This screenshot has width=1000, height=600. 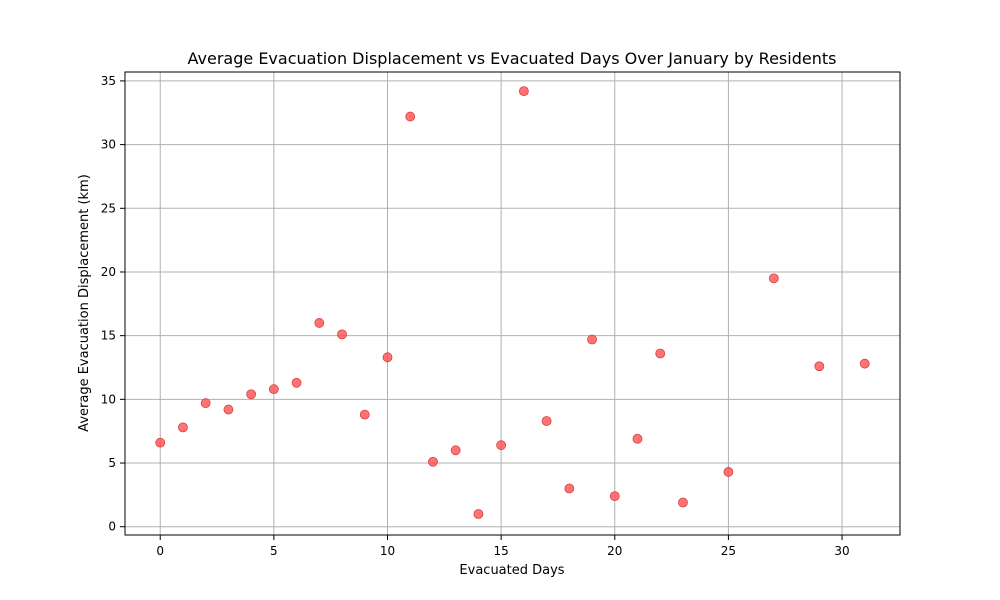 I want to click on x-tick-label: 5, so click(x=274, y=551).